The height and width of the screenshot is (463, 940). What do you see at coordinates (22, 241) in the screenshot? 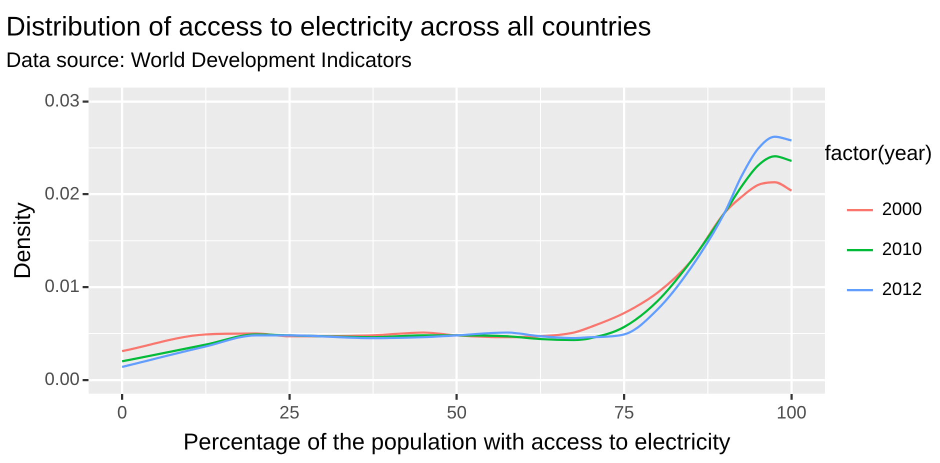
I see `y-axis-title: Density` at bounding box center [22, 241].